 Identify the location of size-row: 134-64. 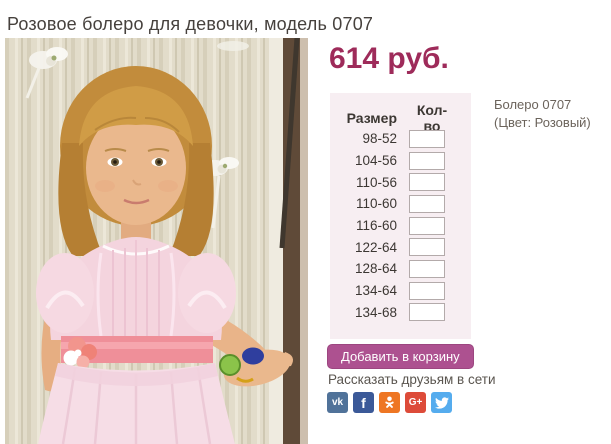
(400, 291).